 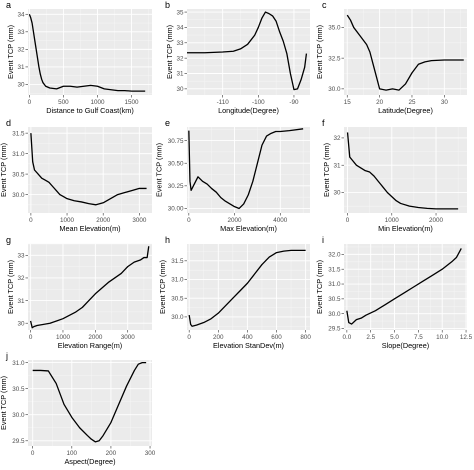 What do you see at coordinates (348, 102) in the screenshot?
I see `x-tick-label: 15` at bounding box center [348, 102].